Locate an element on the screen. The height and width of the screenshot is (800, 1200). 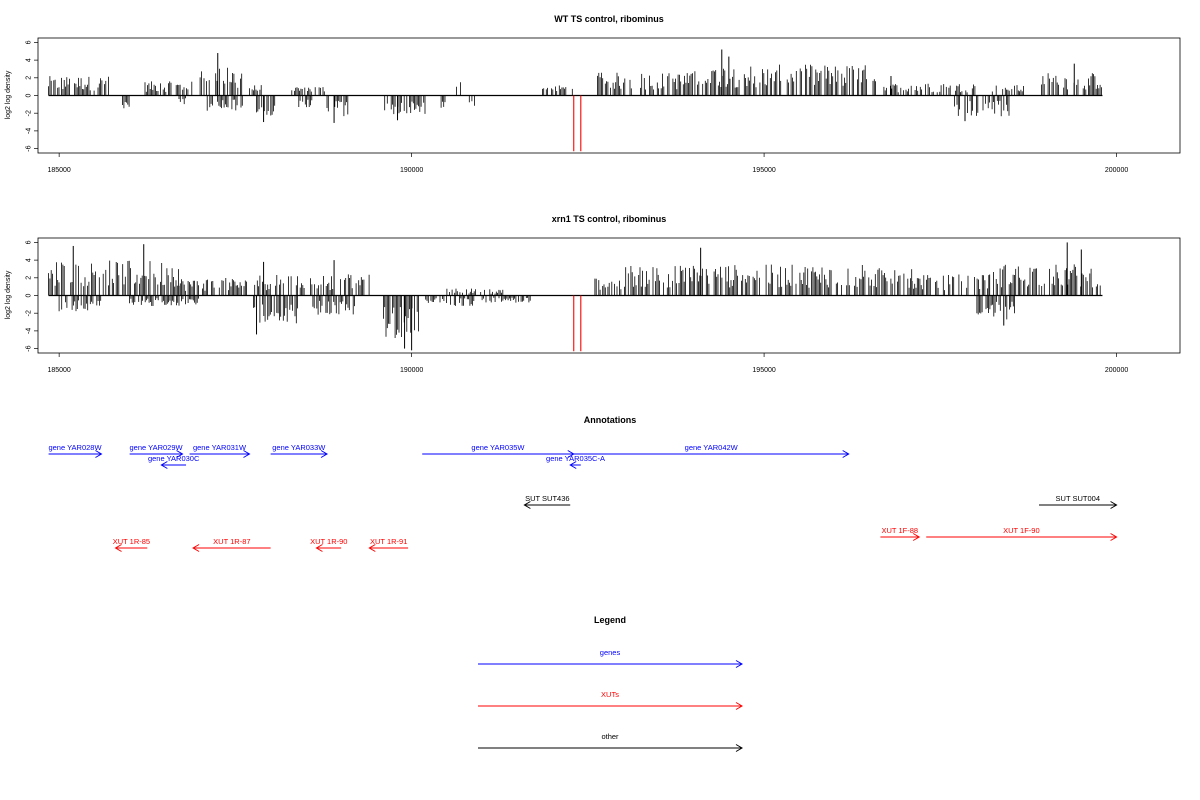
feature-label: gene YAR029W is located at coordinates (157, 447).